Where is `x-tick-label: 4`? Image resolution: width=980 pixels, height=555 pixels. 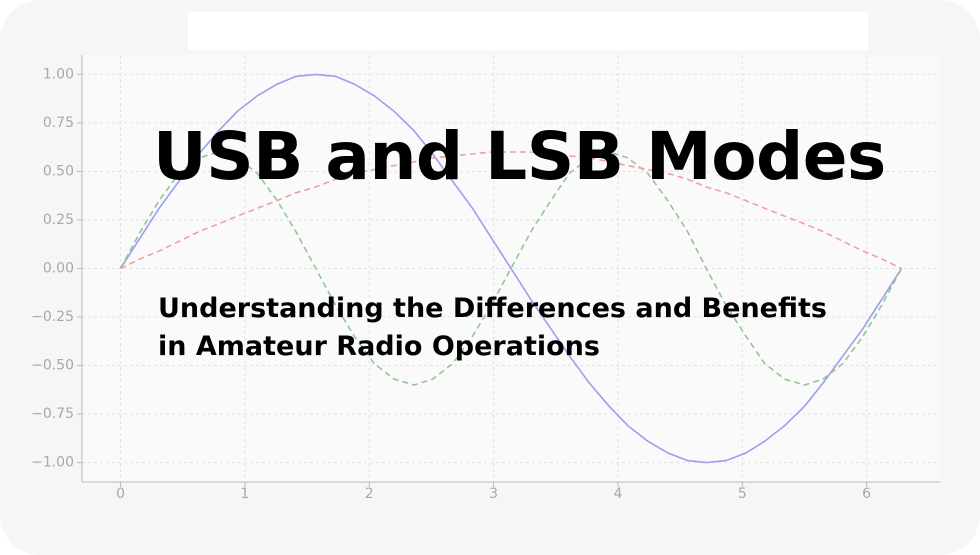
x-tick-label: 4 is located at coordinates (617, 494).